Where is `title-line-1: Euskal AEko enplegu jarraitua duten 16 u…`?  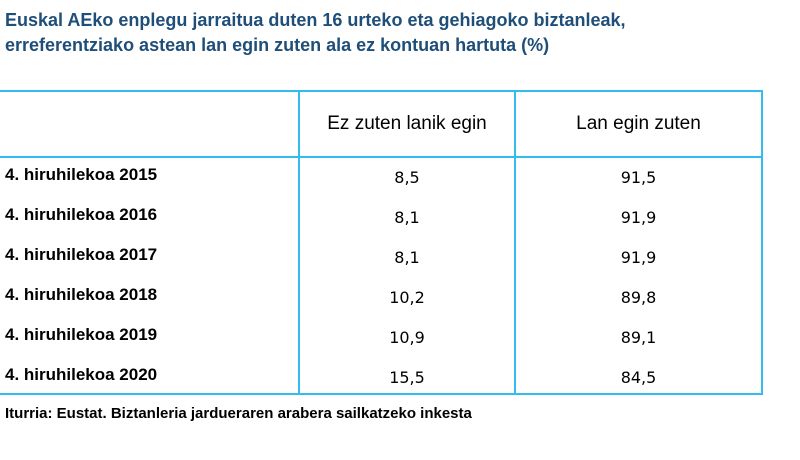 title-line-1: Euskal AEko enplegu jarraitua duten 16 u… is located at coordinates (315, 20).